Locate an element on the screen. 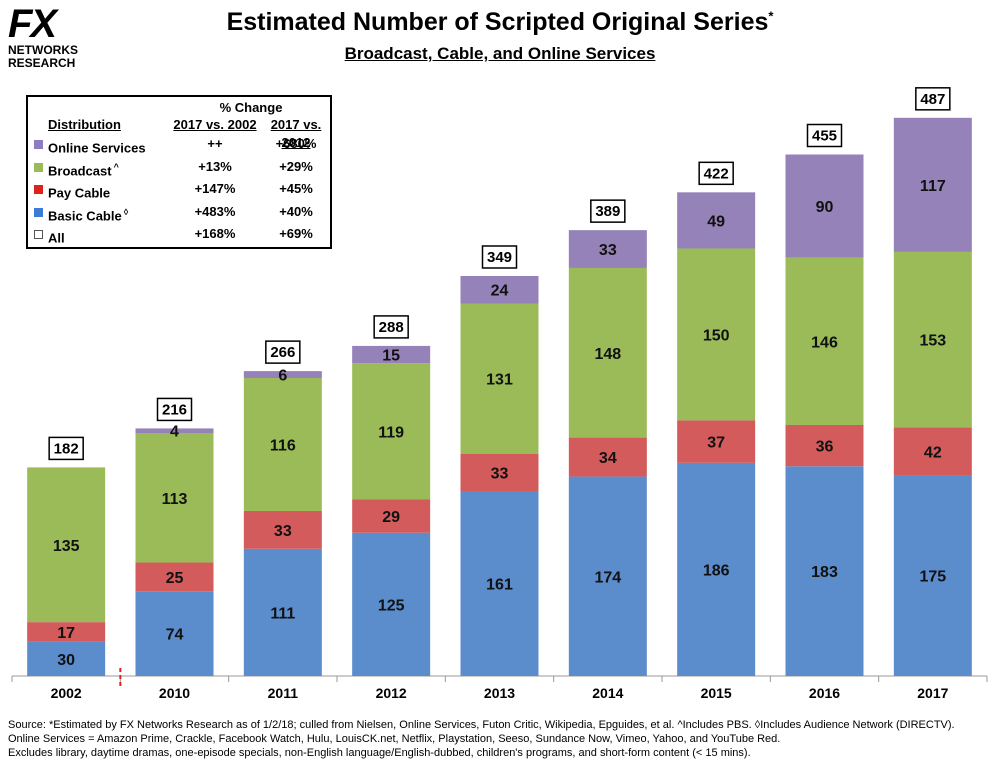 The width and height of the screenshot is (1000, 765). data-label: 153 is located at coordinates (932, 341).